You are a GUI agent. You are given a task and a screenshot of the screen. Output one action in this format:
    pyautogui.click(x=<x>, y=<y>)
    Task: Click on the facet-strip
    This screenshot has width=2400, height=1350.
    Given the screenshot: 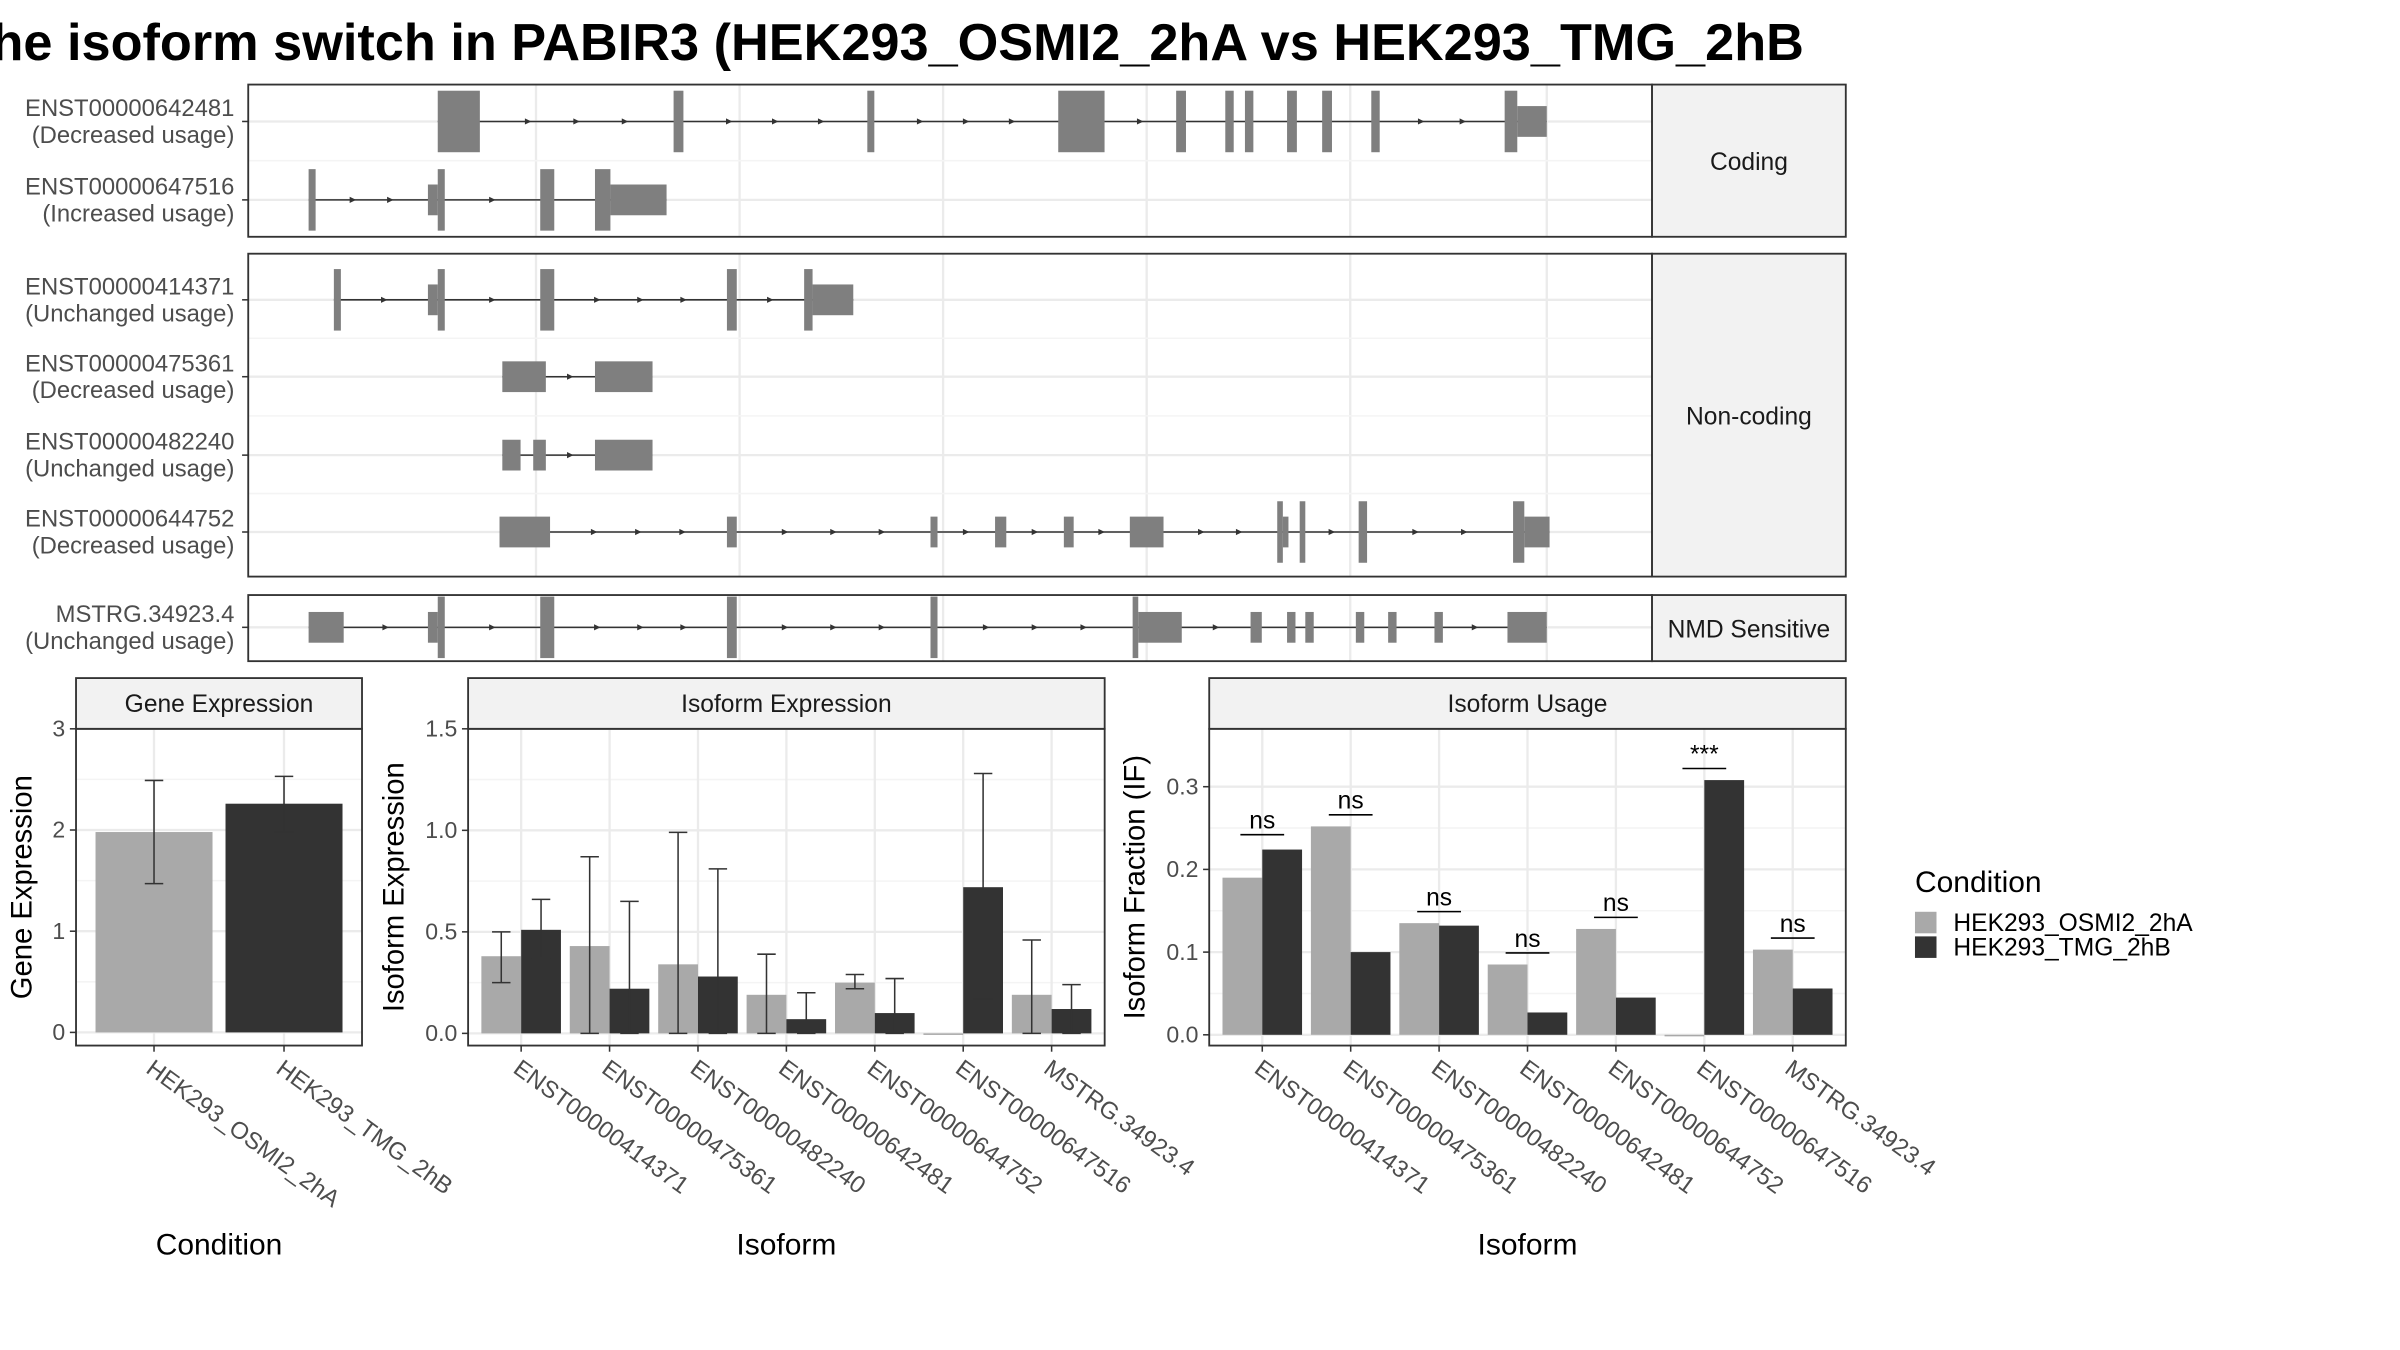 What is the action you would take?
    pyautogui.click(x=1749, y=415)
    